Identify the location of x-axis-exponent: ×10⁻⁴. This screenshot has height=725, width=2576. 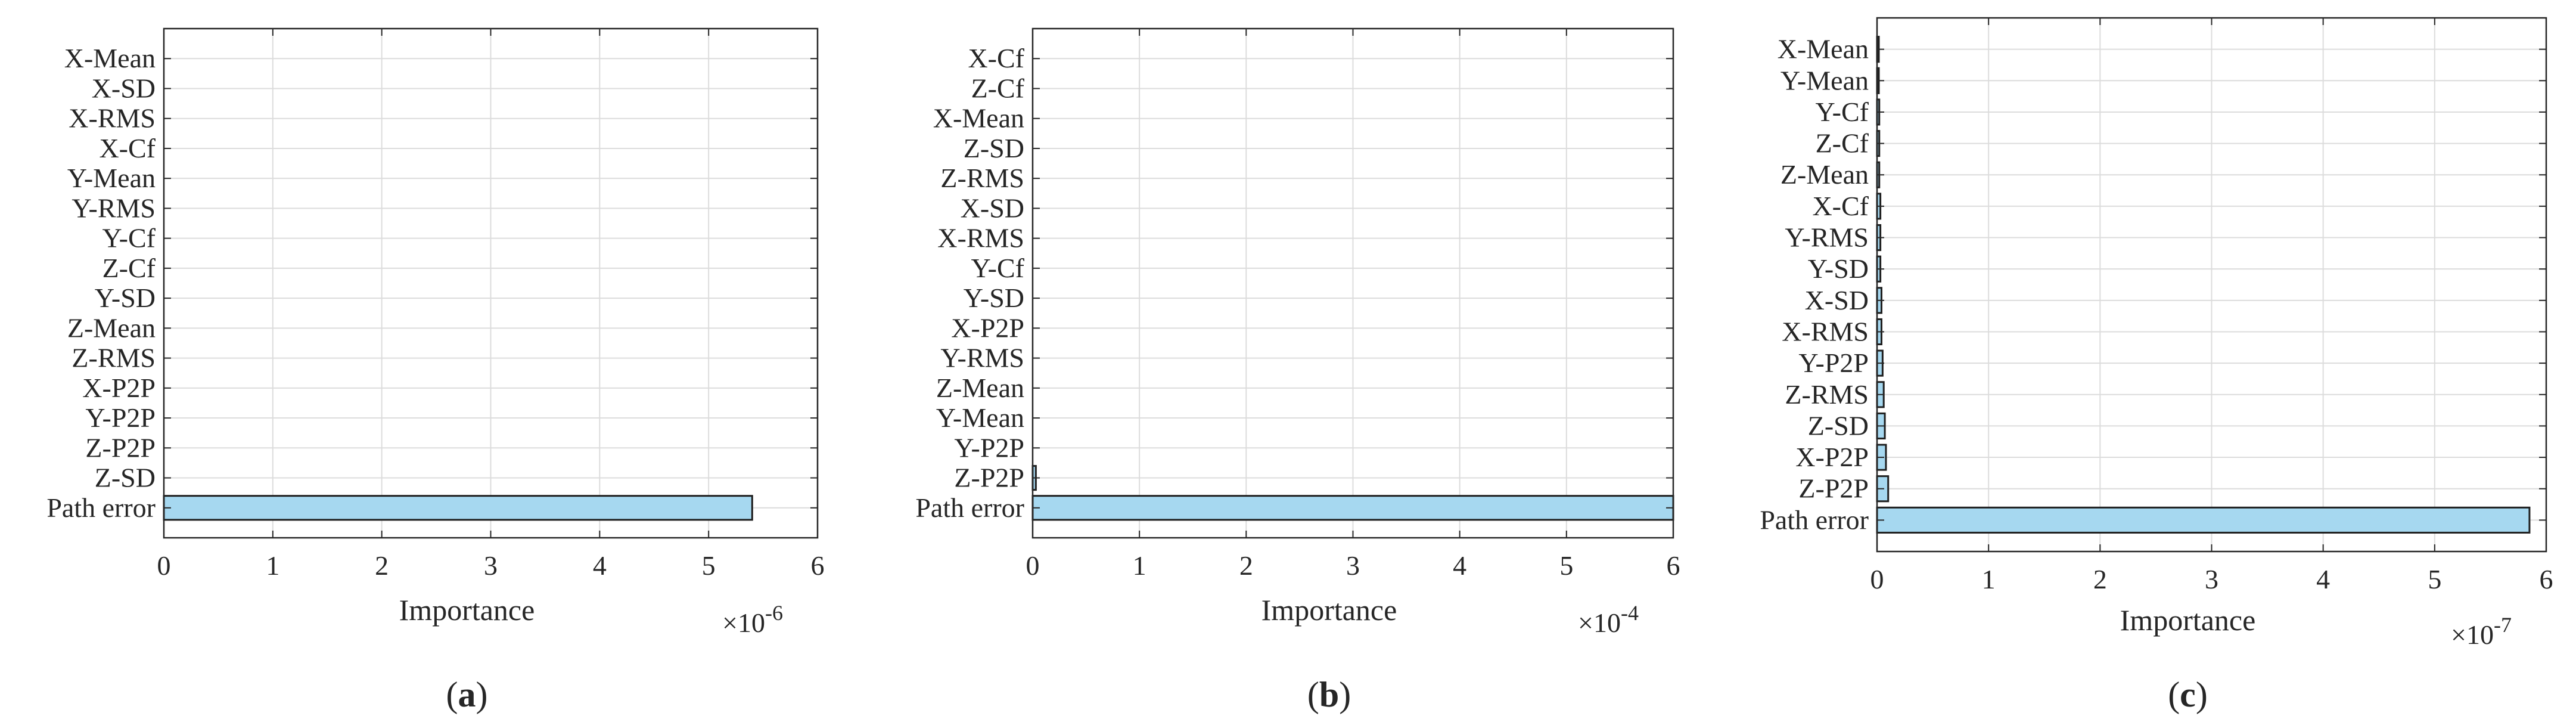
(1608, 619).